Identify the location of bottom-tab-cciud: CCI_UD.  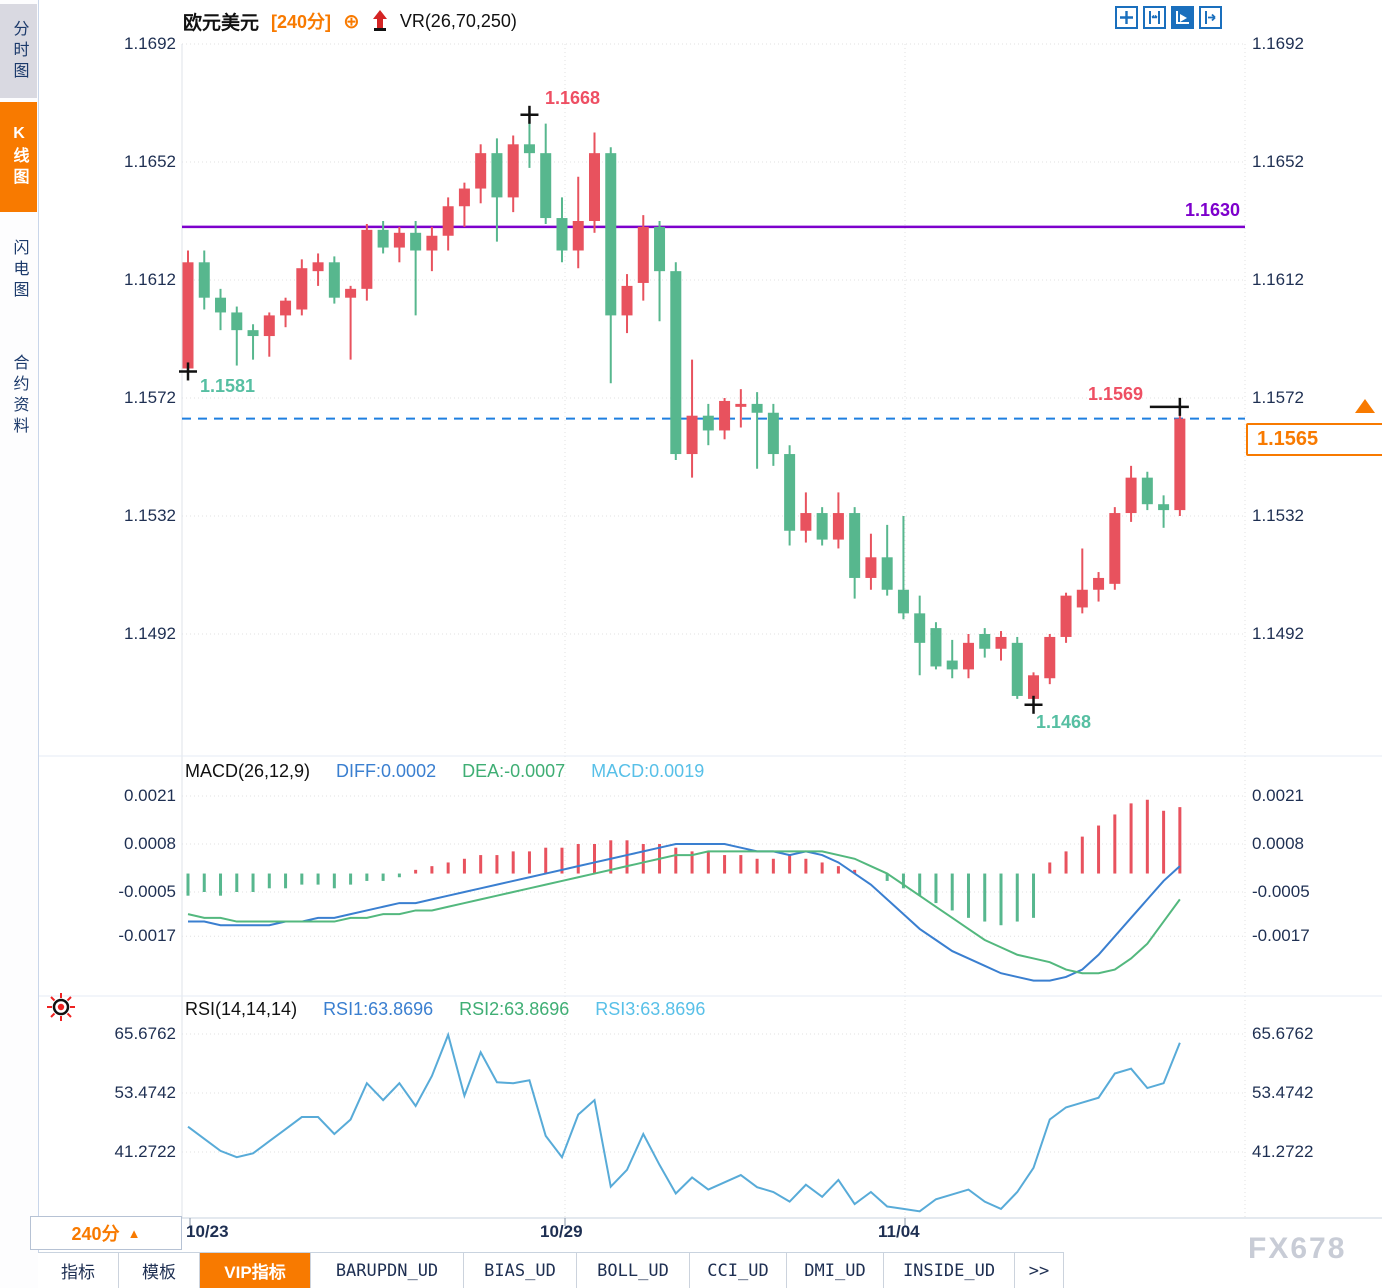
(738, 1270).